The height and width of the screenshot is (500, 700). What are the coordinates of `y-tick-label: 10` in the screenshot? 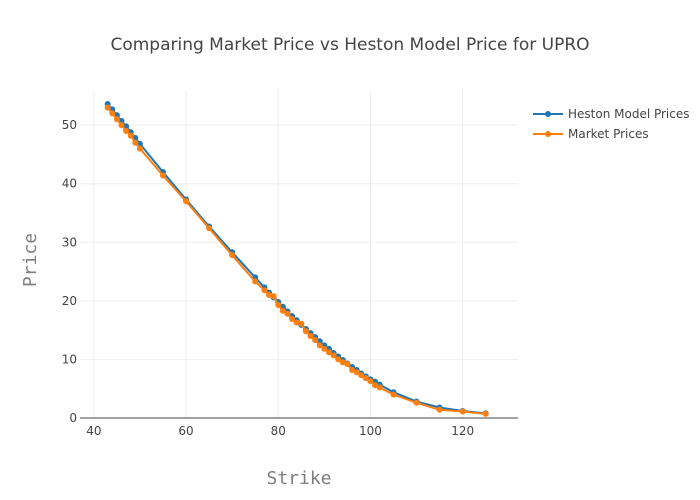 It's located at (69, 359).